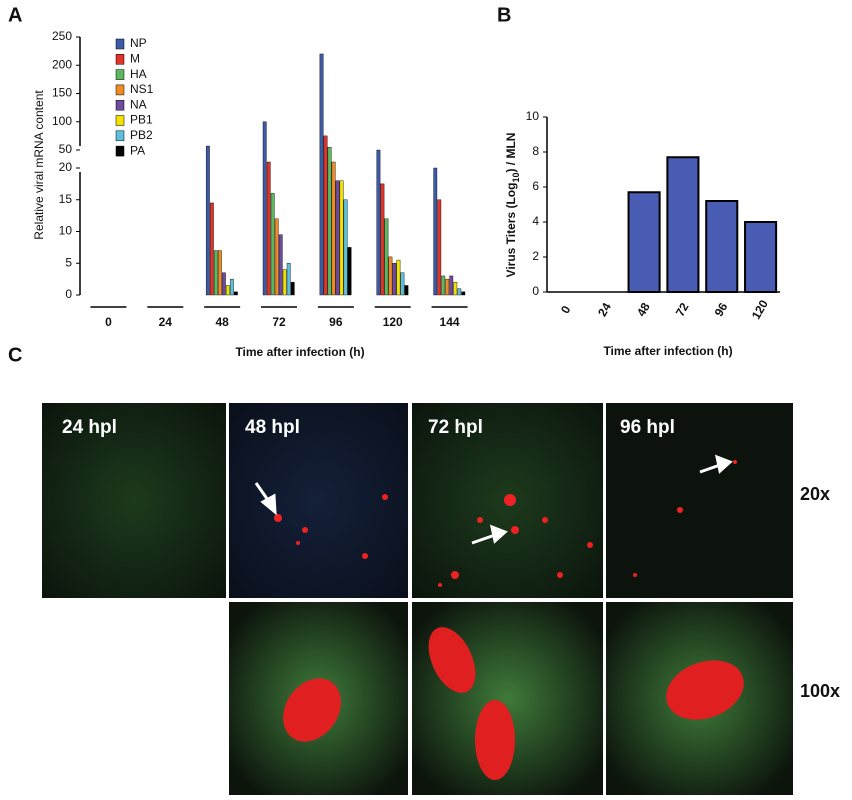 This screenshot has height=800, width=852. What do you see at coordinates (141, 120) in the screenshot?
I see `legend-label: PB1` at bounding box center [141, 120].